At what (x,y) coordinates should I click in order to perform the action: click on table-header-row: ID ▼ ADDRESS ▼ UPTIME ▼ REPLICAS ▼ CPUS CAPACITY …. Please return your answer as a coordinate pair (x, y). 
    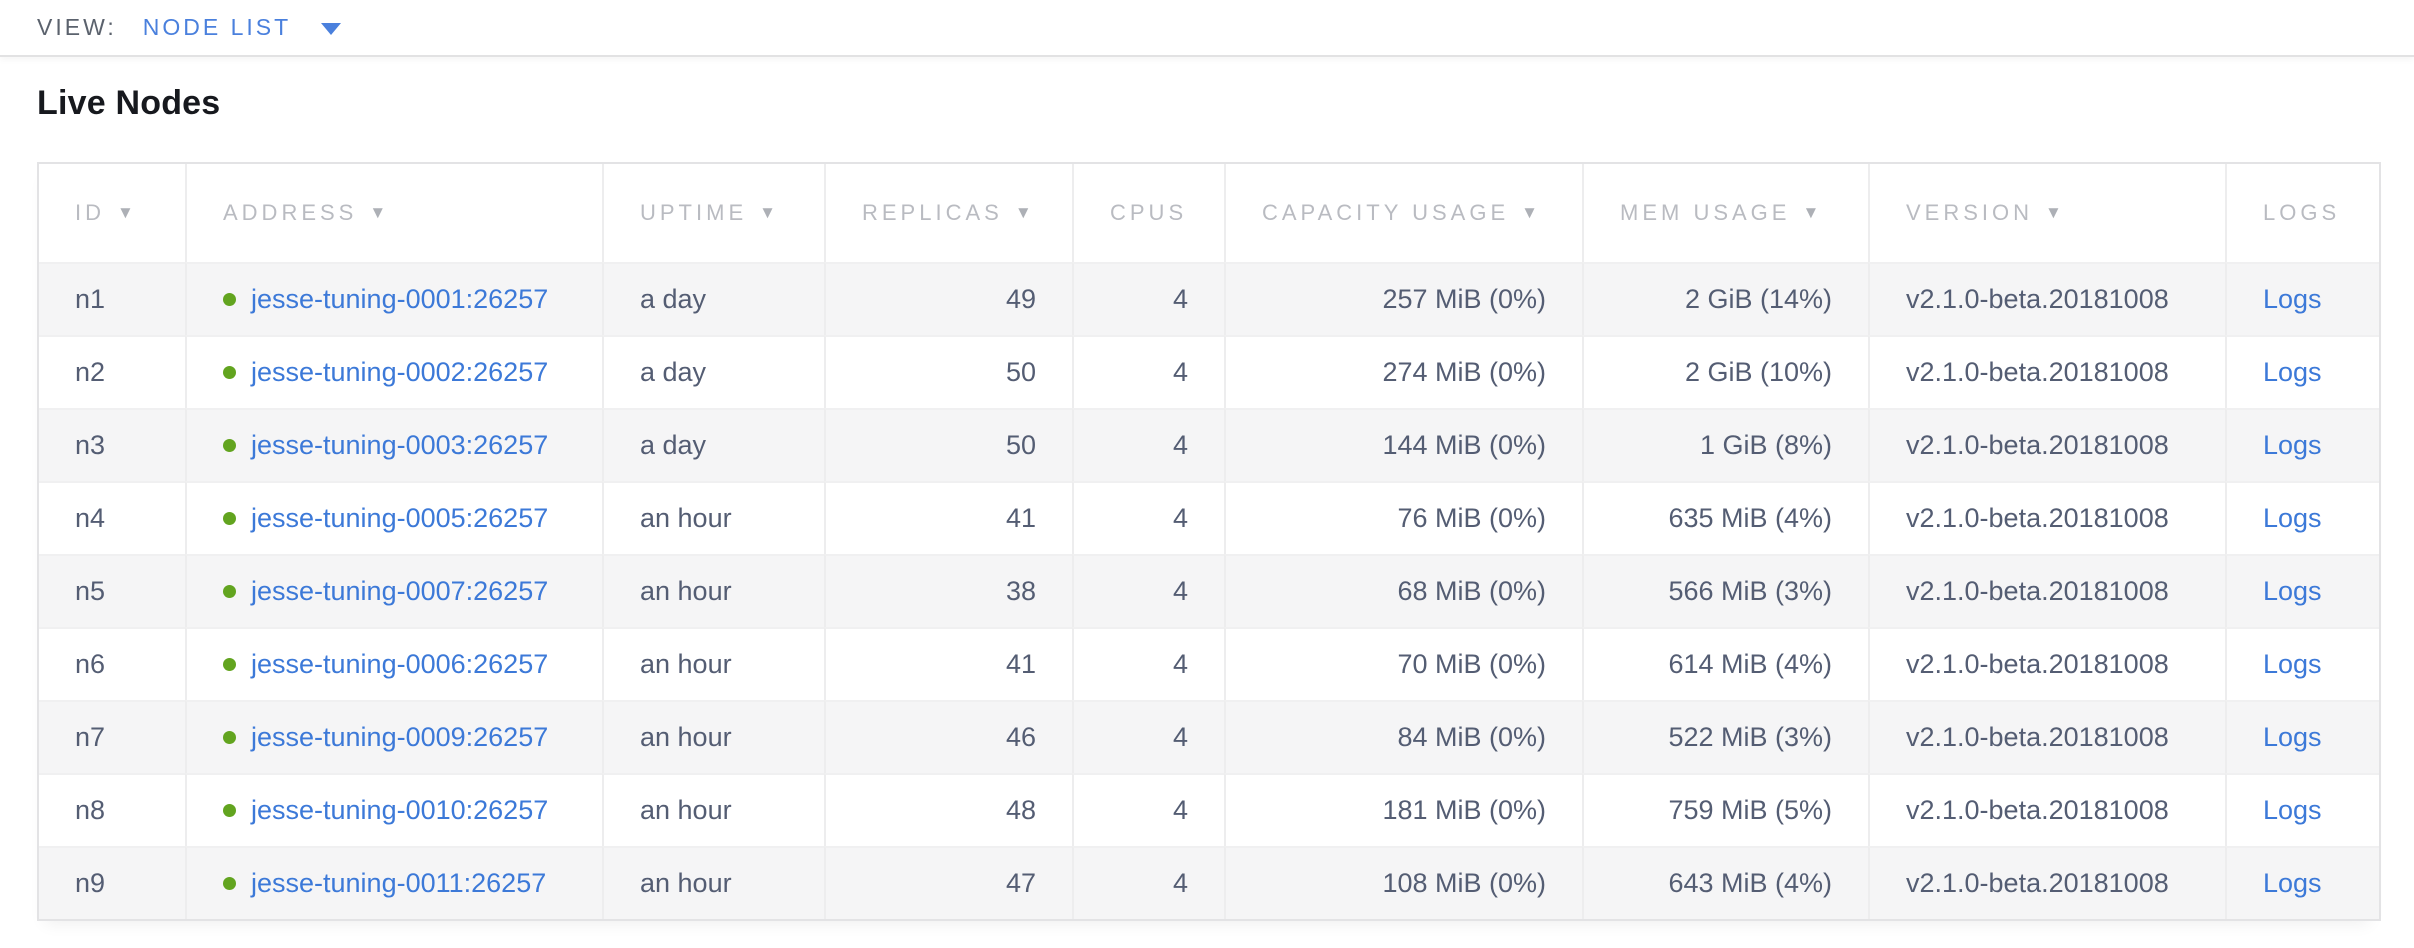
    Looking at the image, I should click on (1209, 213).